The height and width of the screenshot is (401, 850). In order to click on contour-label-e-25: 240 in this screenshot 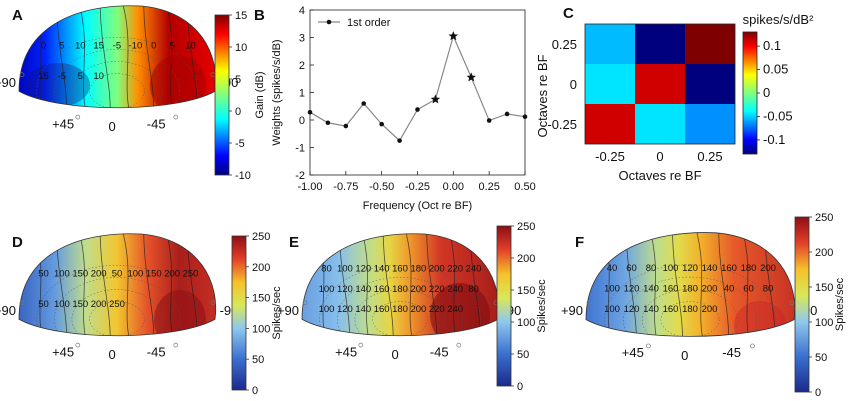, I will do `click(455, 309)`.